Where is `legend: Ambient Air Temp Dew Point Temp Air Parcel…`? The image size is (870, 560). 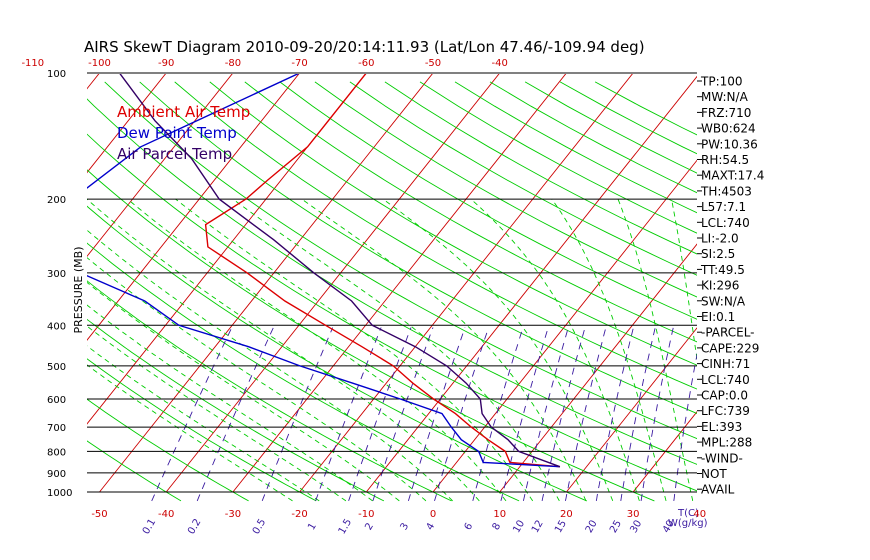
legend: Ambient Air Temp Dew Point Temp Air Parcel… is located at coordinates (183, 133).